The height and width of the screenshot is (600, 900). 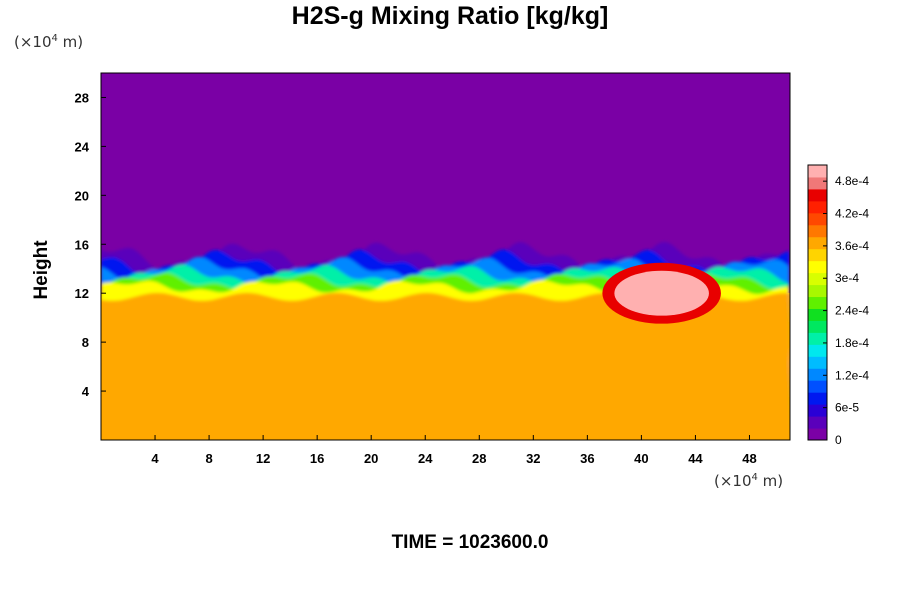 What do you see at coordinates (754, 477) in the screenshot?
I see `x-unit-exponent: 4` at bounding box center [754, 477].